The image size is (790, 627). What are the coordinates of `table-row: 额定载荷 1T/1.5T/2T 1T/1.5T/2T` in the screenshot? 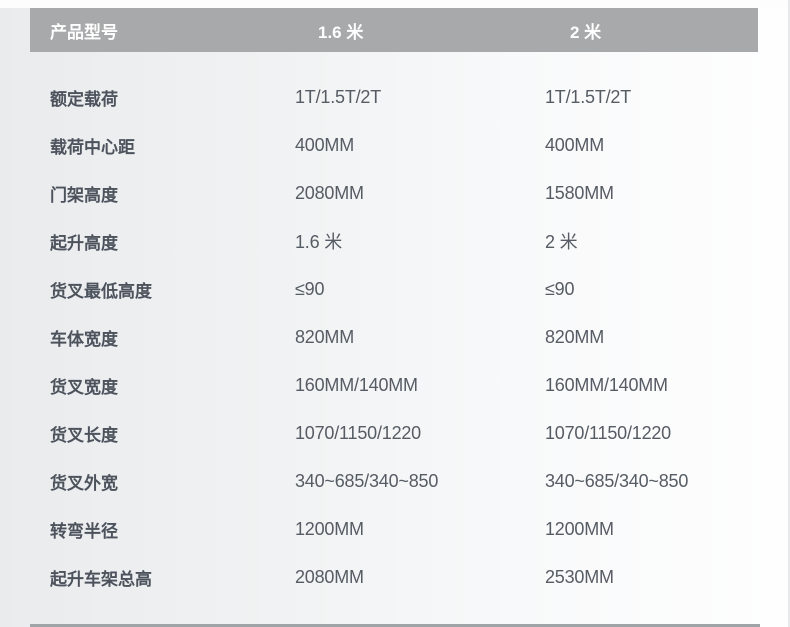 It's located at (394, 97).